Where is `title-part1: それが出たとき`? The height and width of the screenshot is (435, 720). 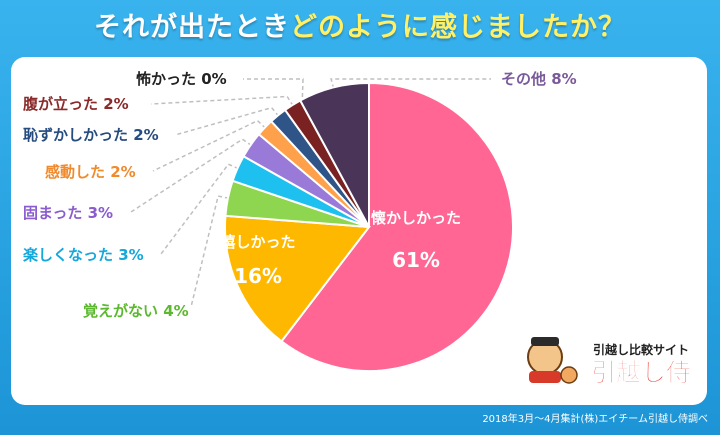 title-part1: それが出たとき is located at coordinates (192, 27).